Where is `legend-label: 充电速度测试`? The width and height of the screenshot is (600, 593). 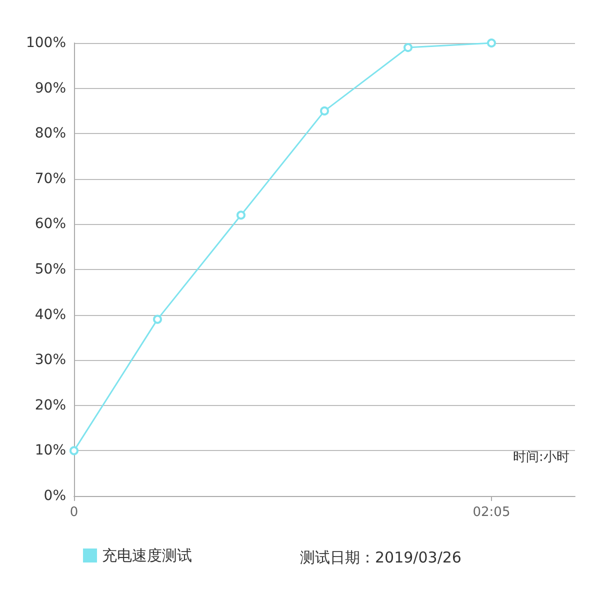 legend-label: 充电速度测试 is located at coordinates (147, 555).